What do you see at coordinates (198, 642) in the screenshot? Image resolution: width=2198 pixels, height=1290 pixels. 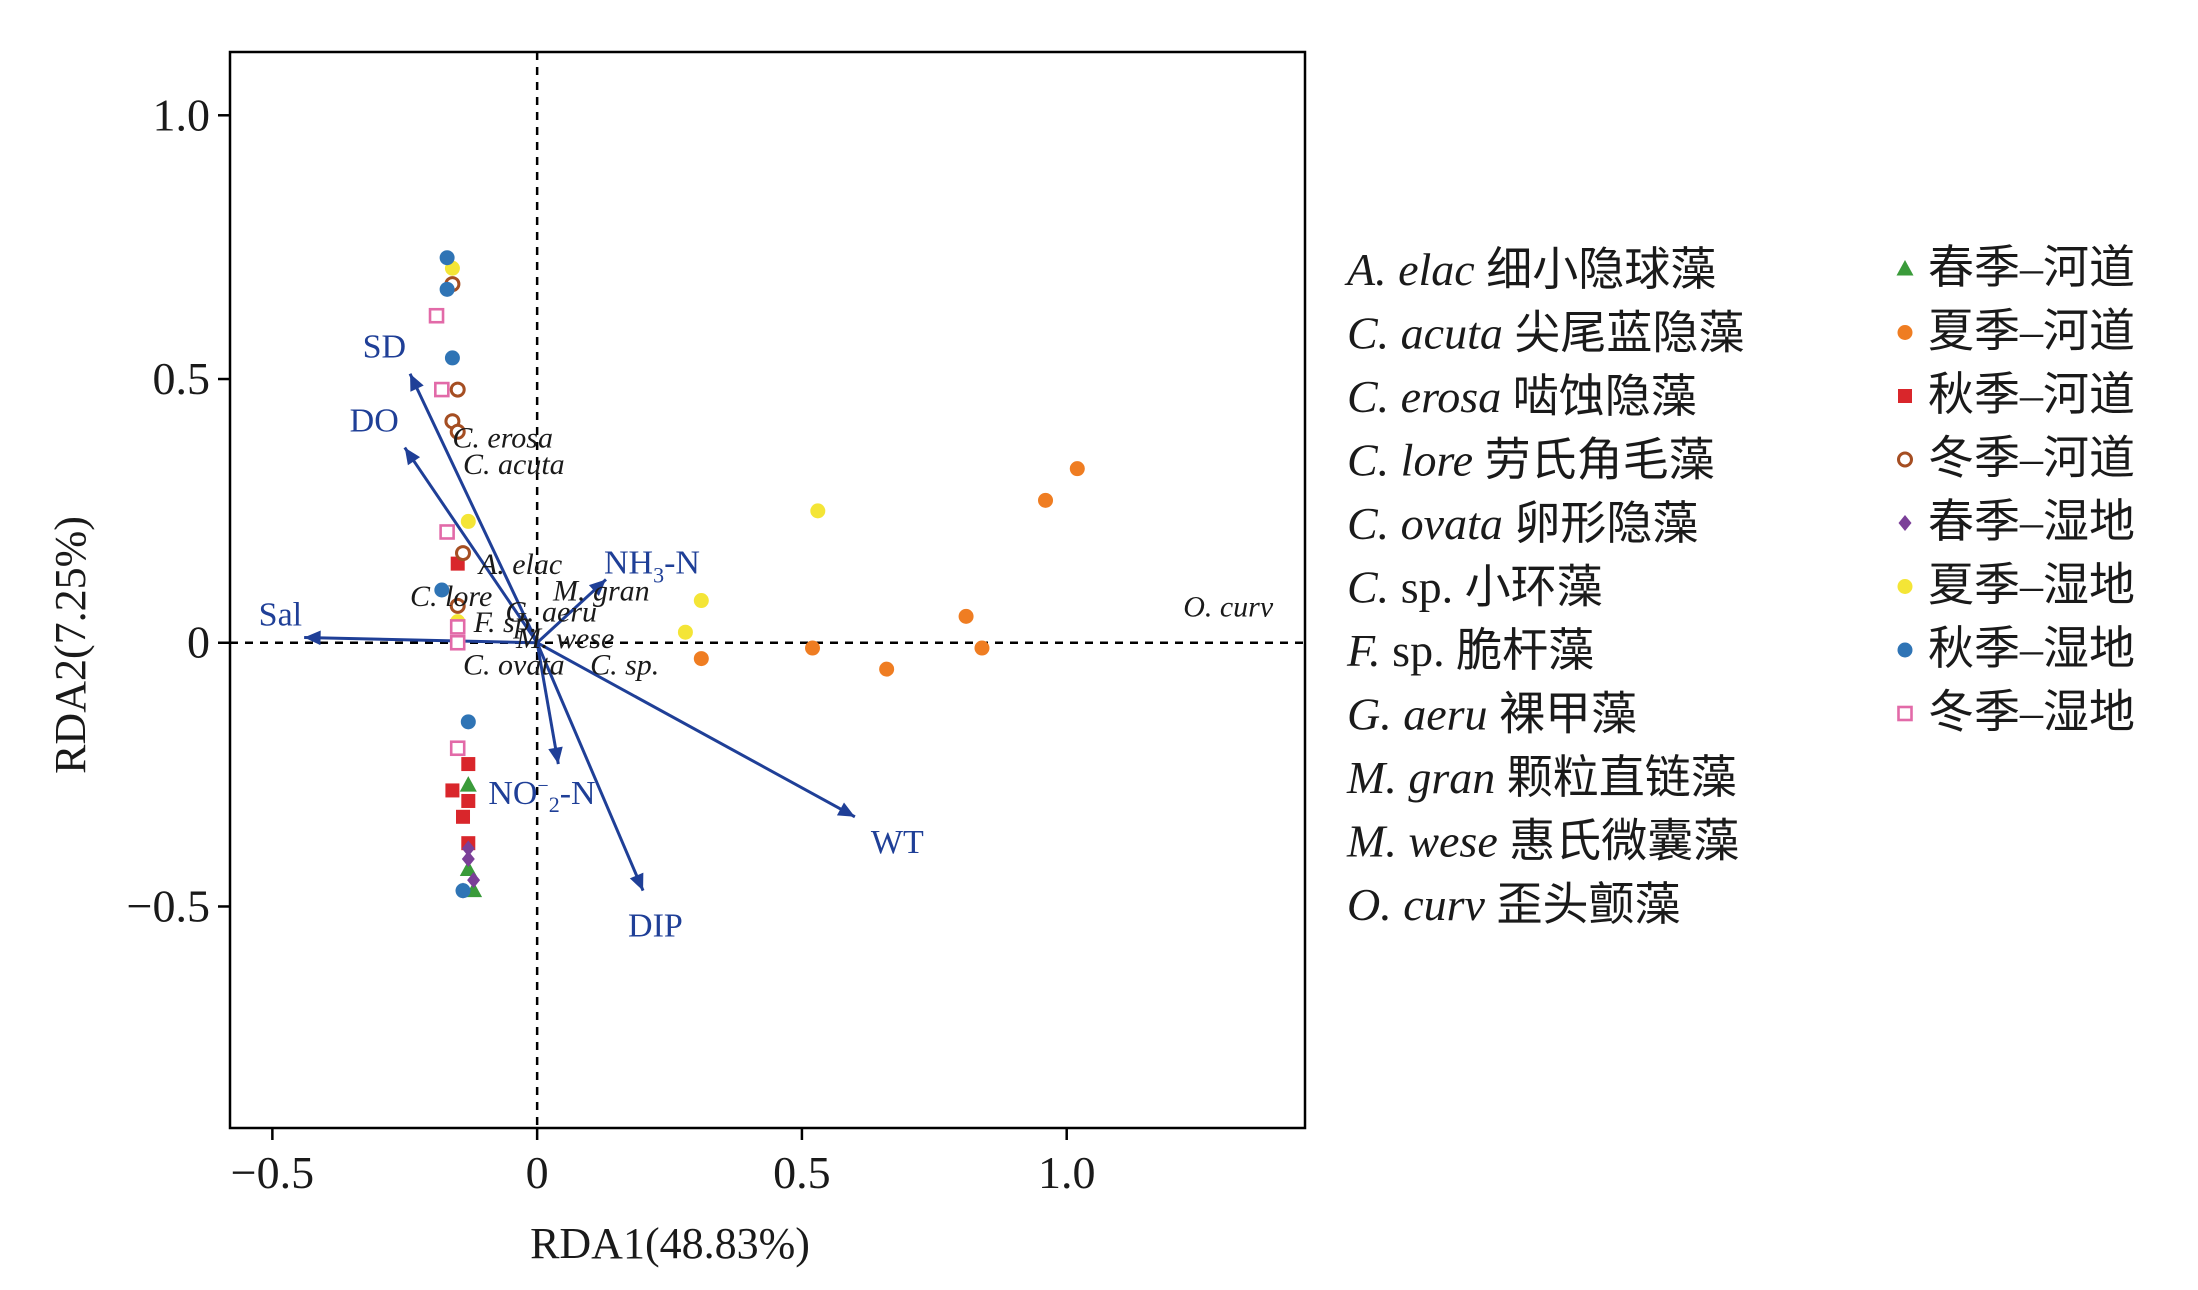 I see `y-tick-label: 0` at bounding box center [198, 642].